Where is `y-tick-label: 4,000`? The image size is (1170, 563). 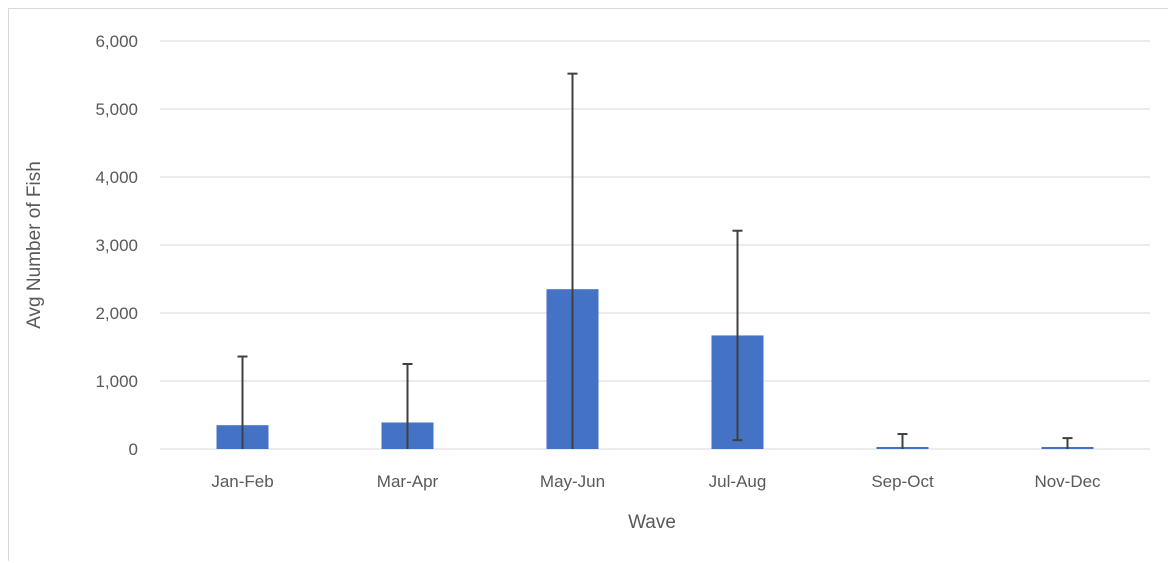
y-tick-label: 4,000 is located at coordinates (116, 177).